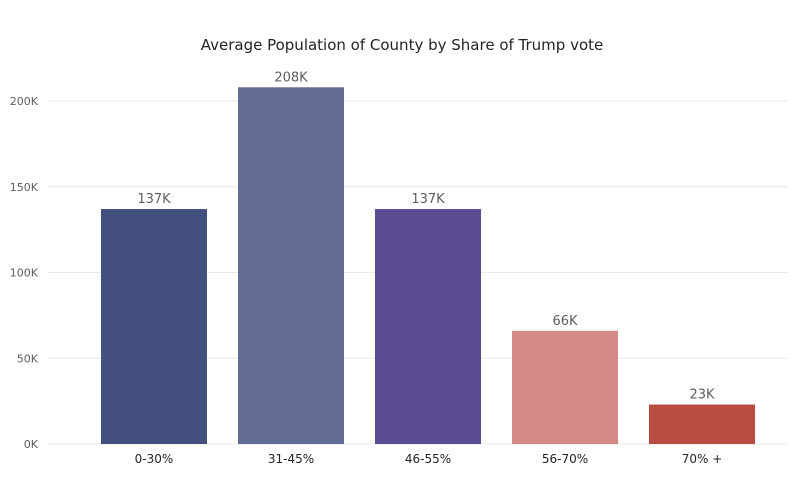 The image size is (800, 480). I want to click on y-tick-label: 0K, so click(31, 444).